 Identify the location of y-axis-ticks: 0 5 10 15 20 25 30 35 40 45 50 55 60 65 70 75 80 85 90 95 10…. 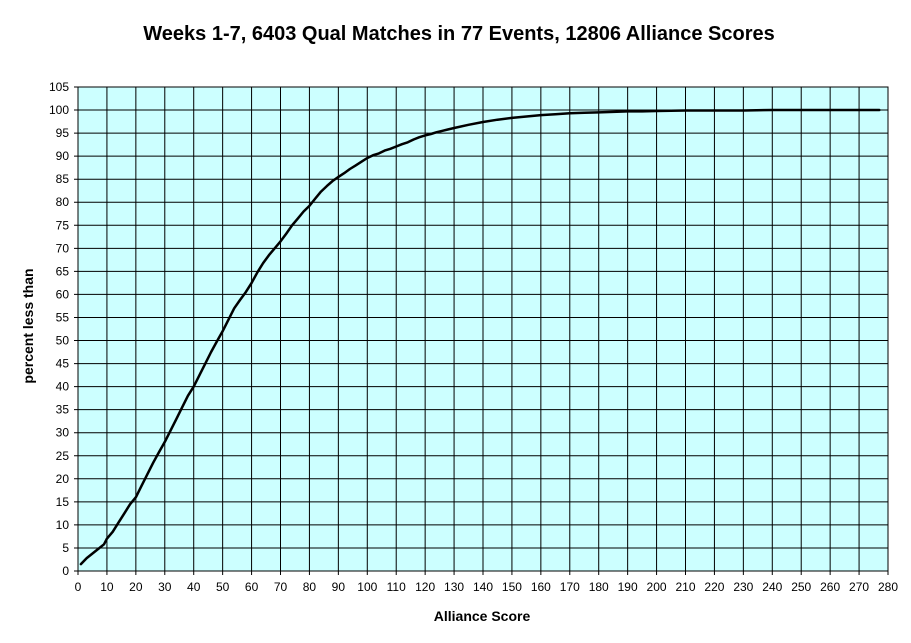
(59, 329).